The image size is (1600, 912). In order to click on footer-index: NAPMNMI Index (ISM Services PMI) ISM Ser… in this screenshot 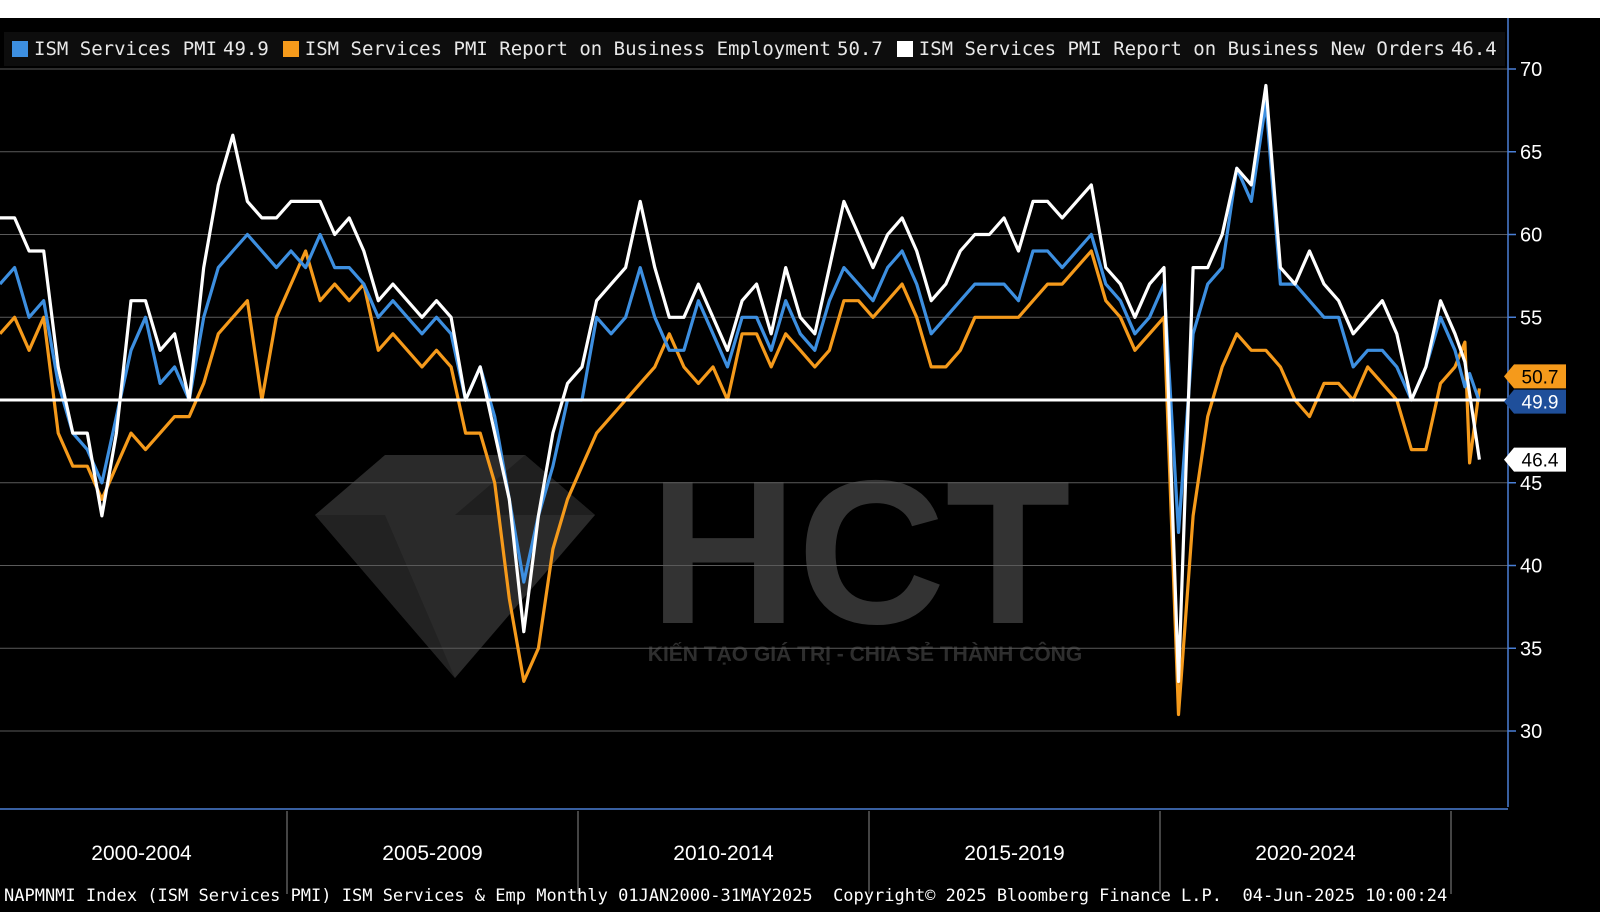, I will do `click(265, 896)`.